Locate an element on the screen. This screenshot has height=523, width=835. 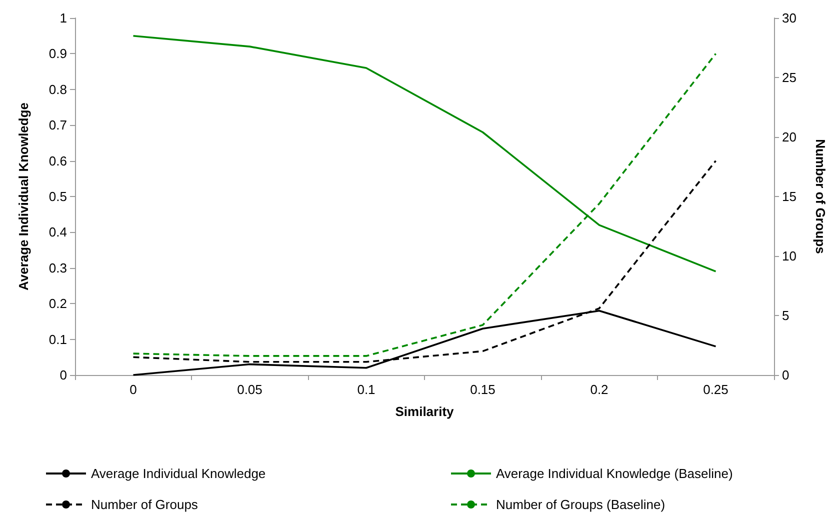
legend-label: Number of Groups is located at coordinates (144, 504).